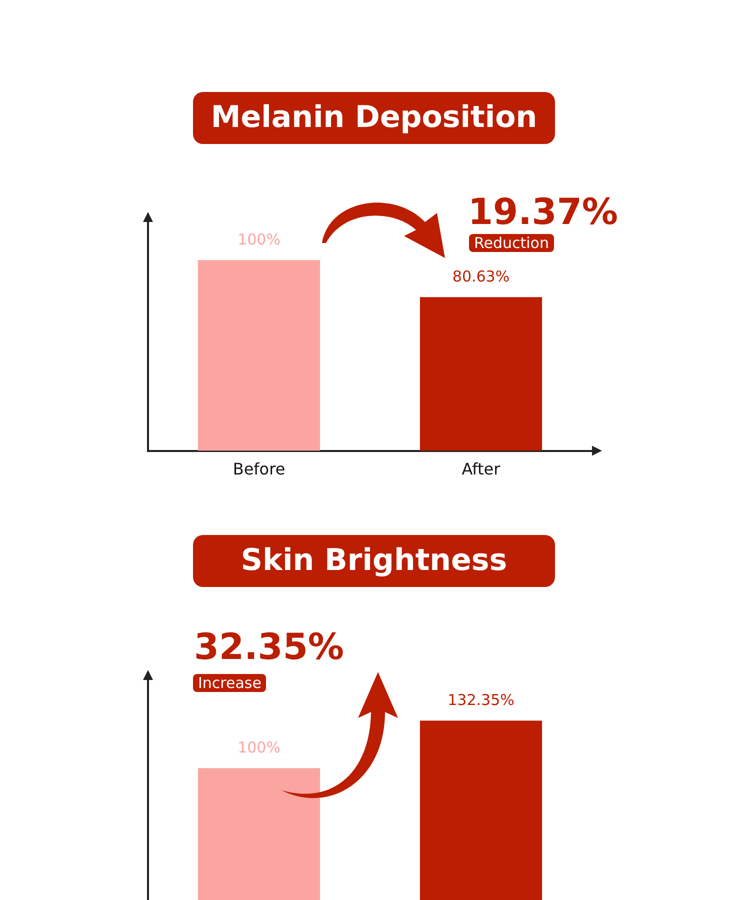 The height and width of the screenshot is (900, 750). I want to click on text: 32.35%, so click(269, 647).